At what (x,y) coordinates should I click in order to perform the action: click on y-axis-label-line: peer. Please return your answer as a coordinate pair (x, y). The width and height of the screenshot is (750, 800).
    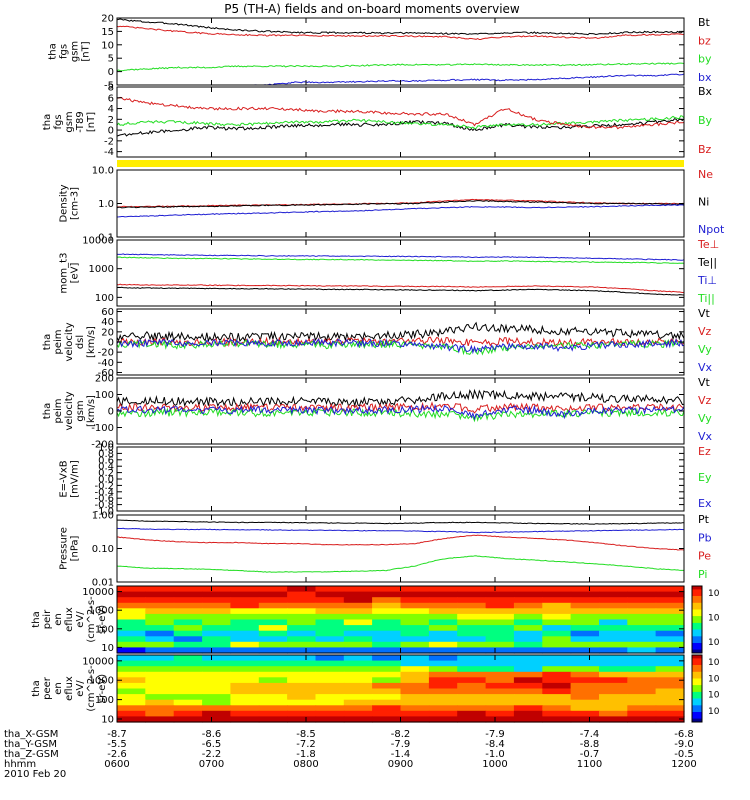
    Looking at the image, I should click on (47, 688).